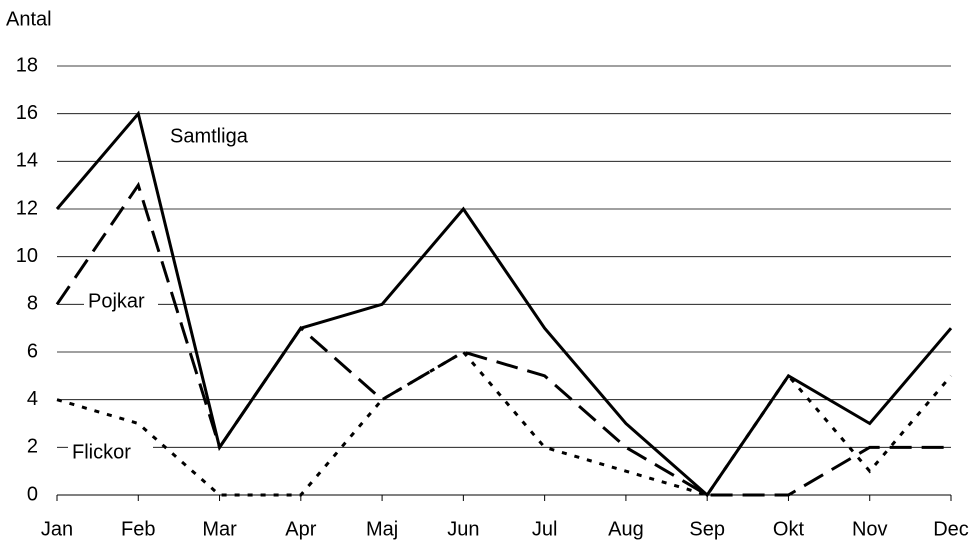 This screenshot has height=550, width=979. What do you see at coordinates (382, 529) in the screenshot?
I see `x-tick-label: Maj` at bounding box center [382, 529].